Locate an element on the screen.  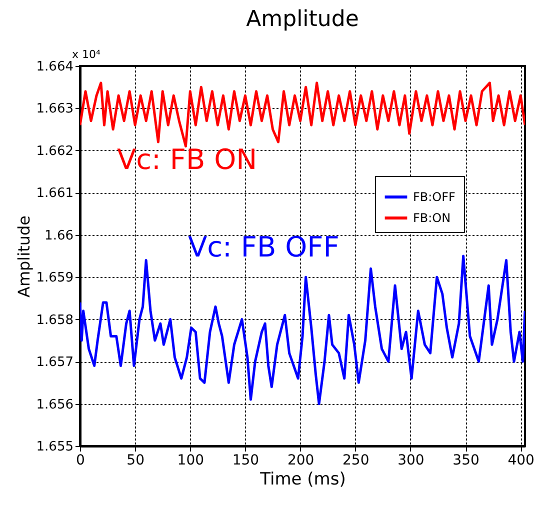
y-tick-label: 1.656 is located at coordinates (55, 404).